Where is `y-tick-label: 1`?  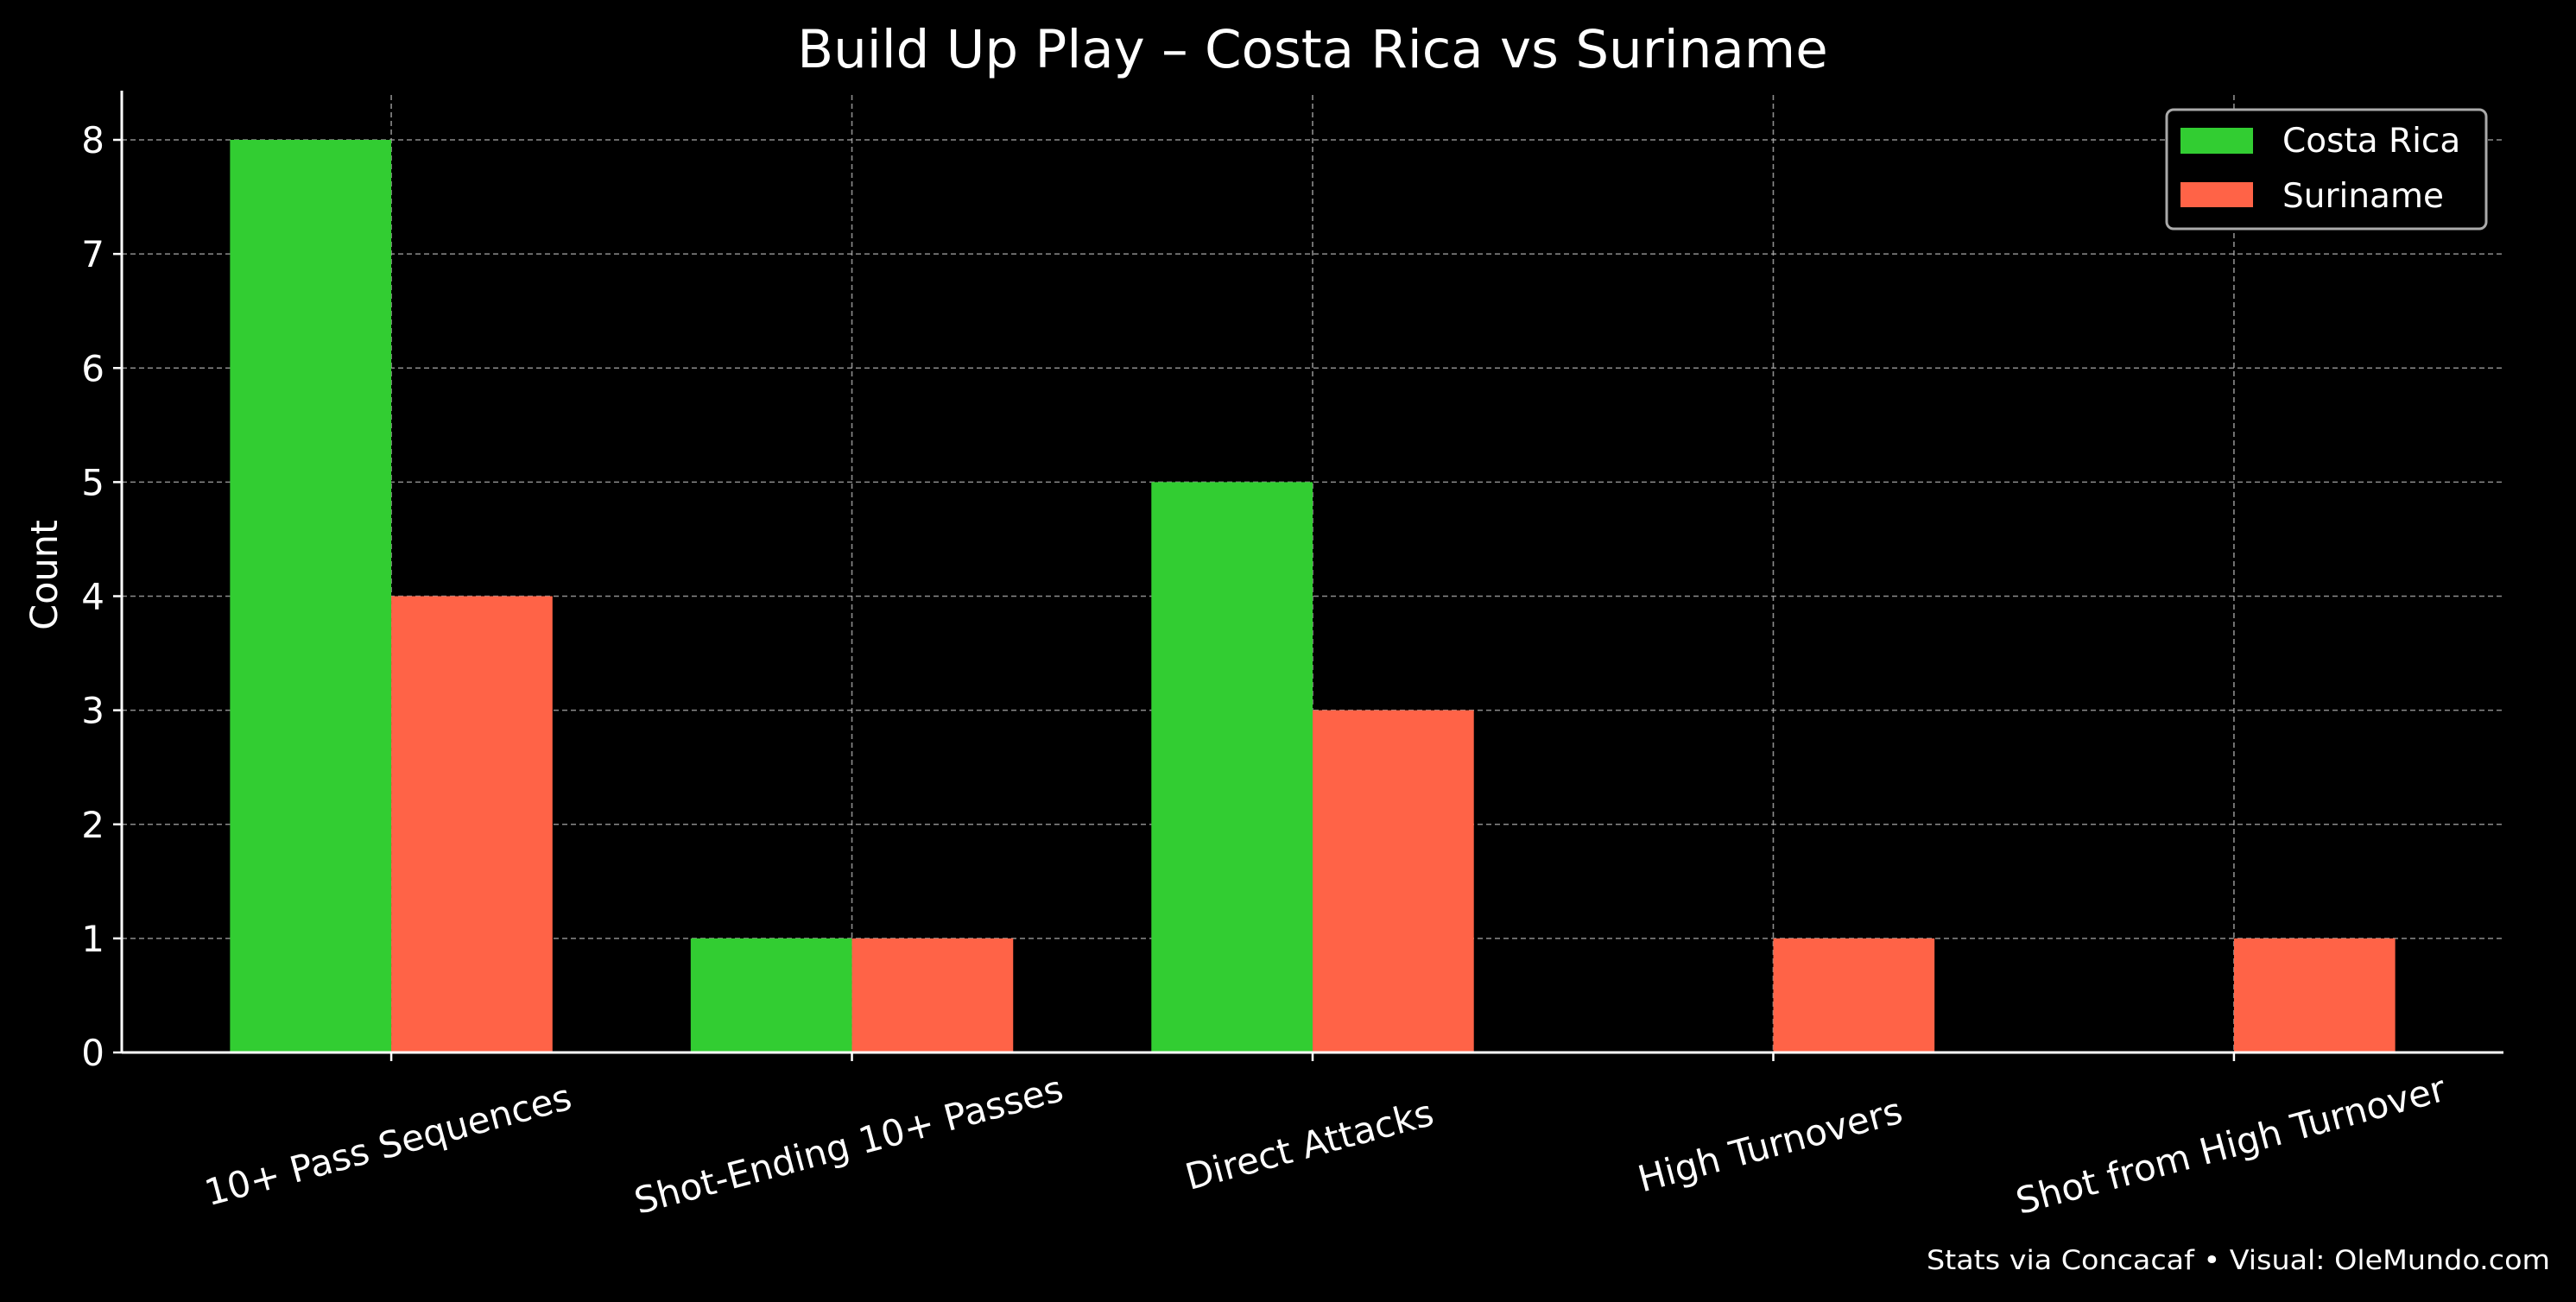 y-tick-label: 1 is located at coordinates (92, 939).